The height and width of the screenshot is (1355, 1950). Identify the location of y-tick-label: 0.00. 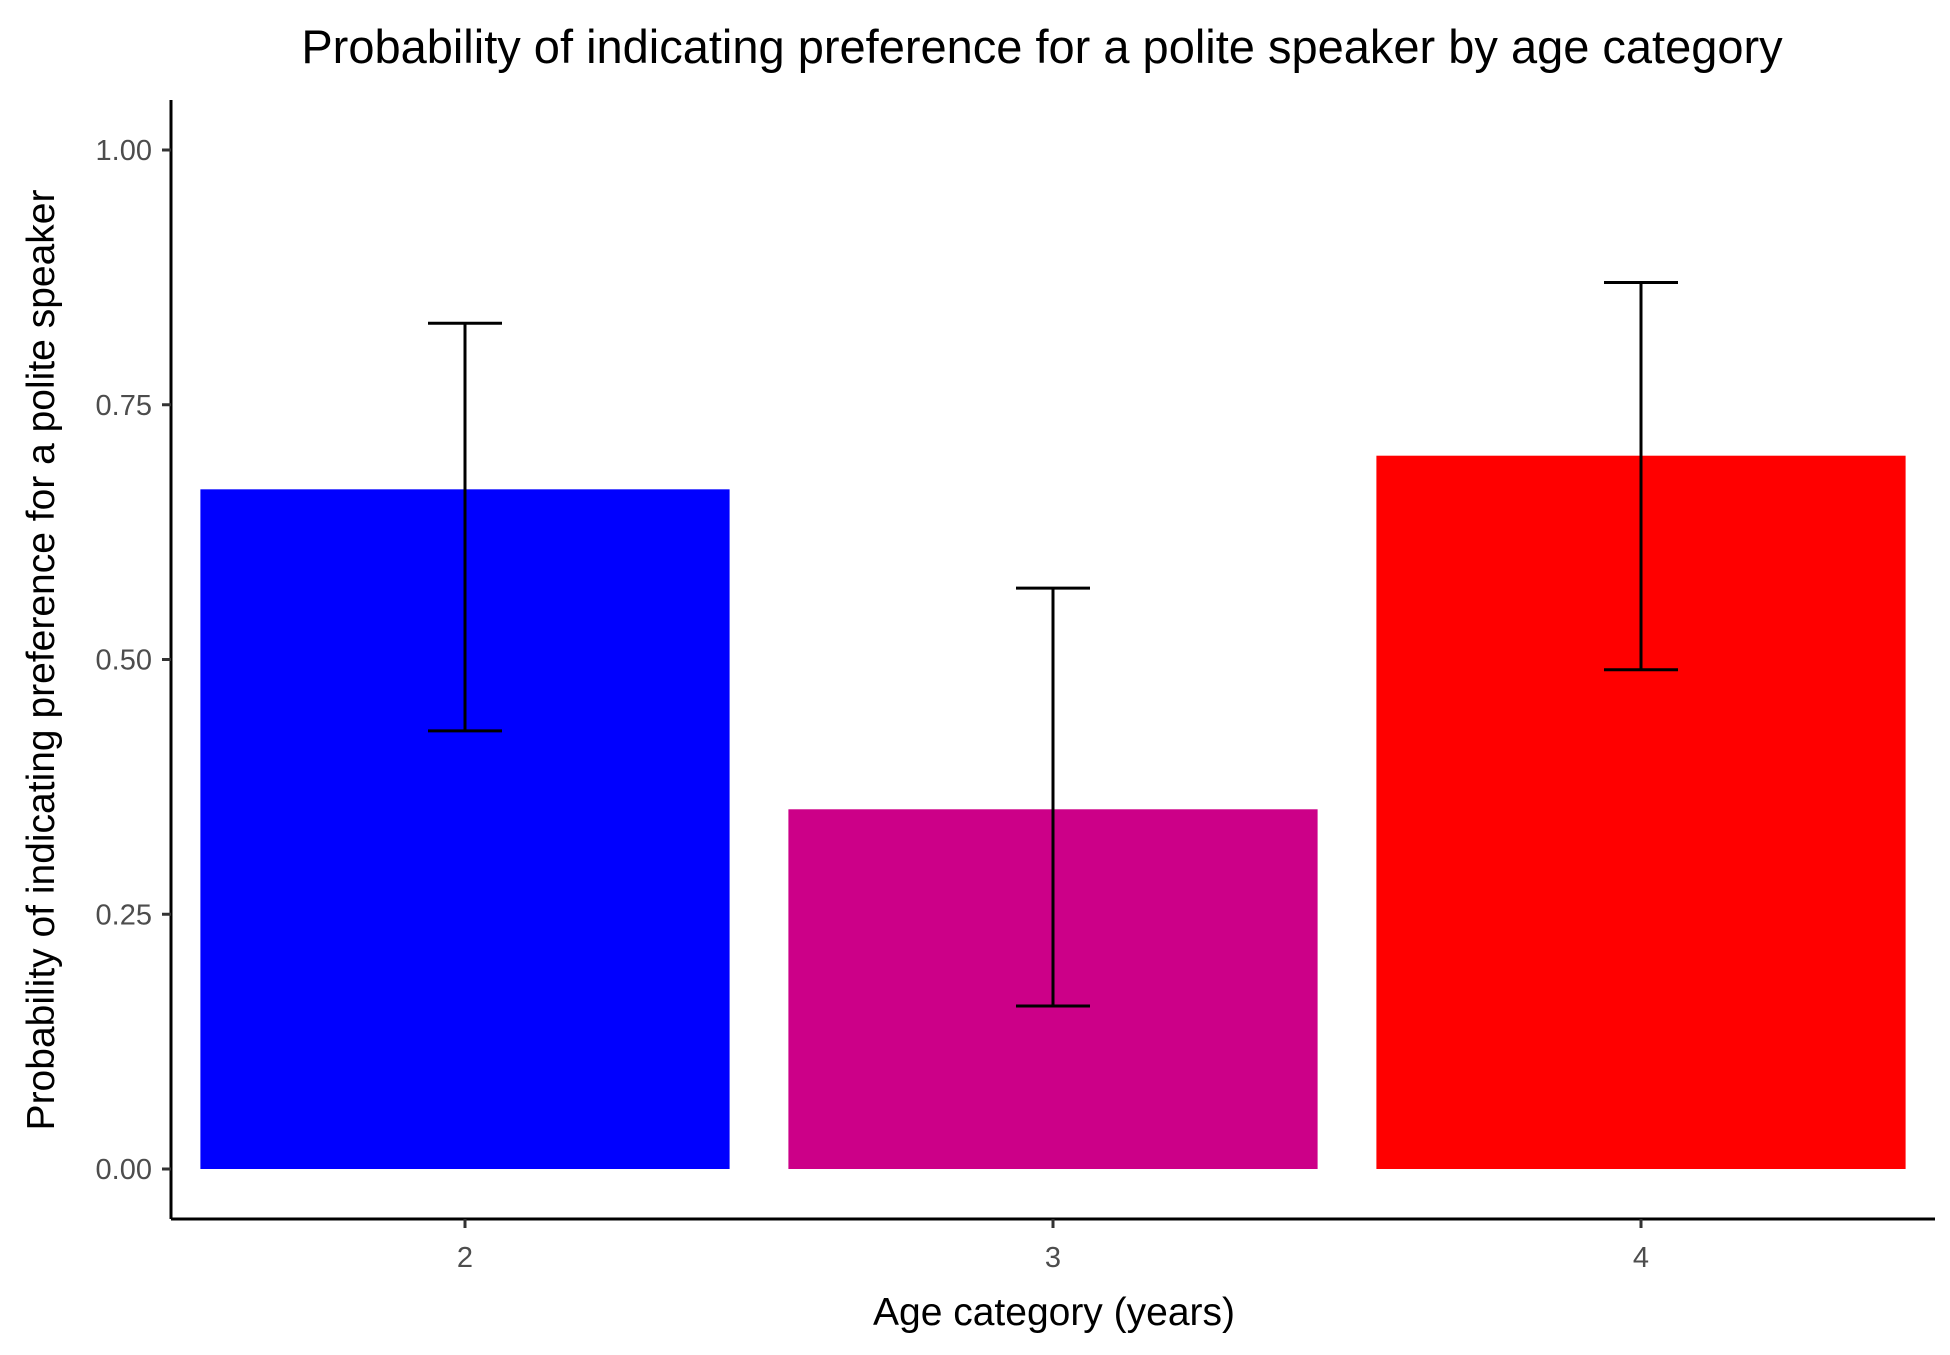
(124, 1170).